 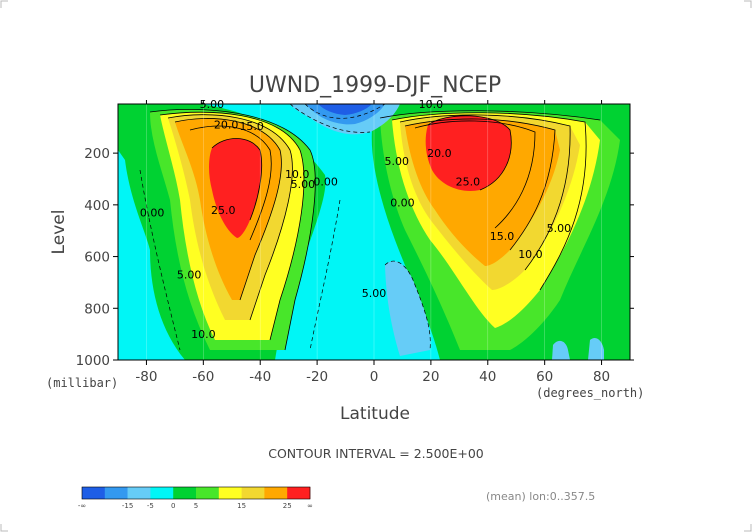 I want to click on colorbar-label: 15, so click(x=241, y=506).